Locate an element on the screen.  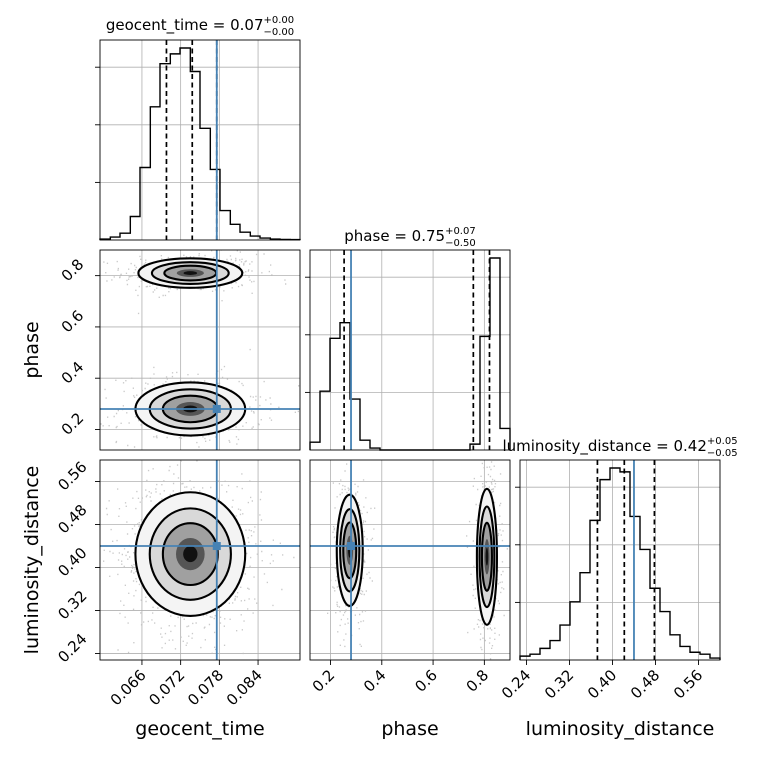
xlabel-luminosity-distance: luminosity_distance is located at coordinates (620, 729).